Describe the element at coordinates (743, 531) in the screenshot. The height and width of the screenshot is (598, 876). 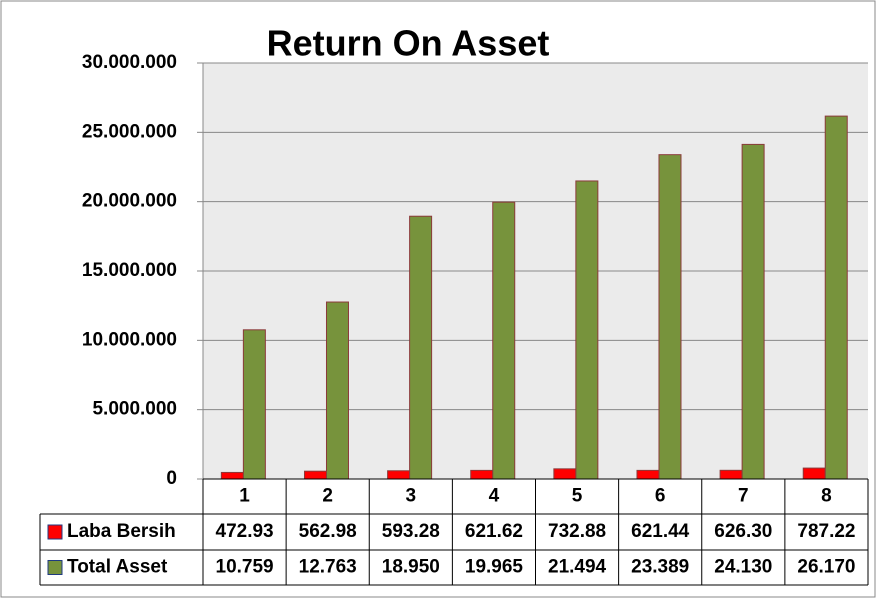
I see `data-table-cell: 626.30` at that location.